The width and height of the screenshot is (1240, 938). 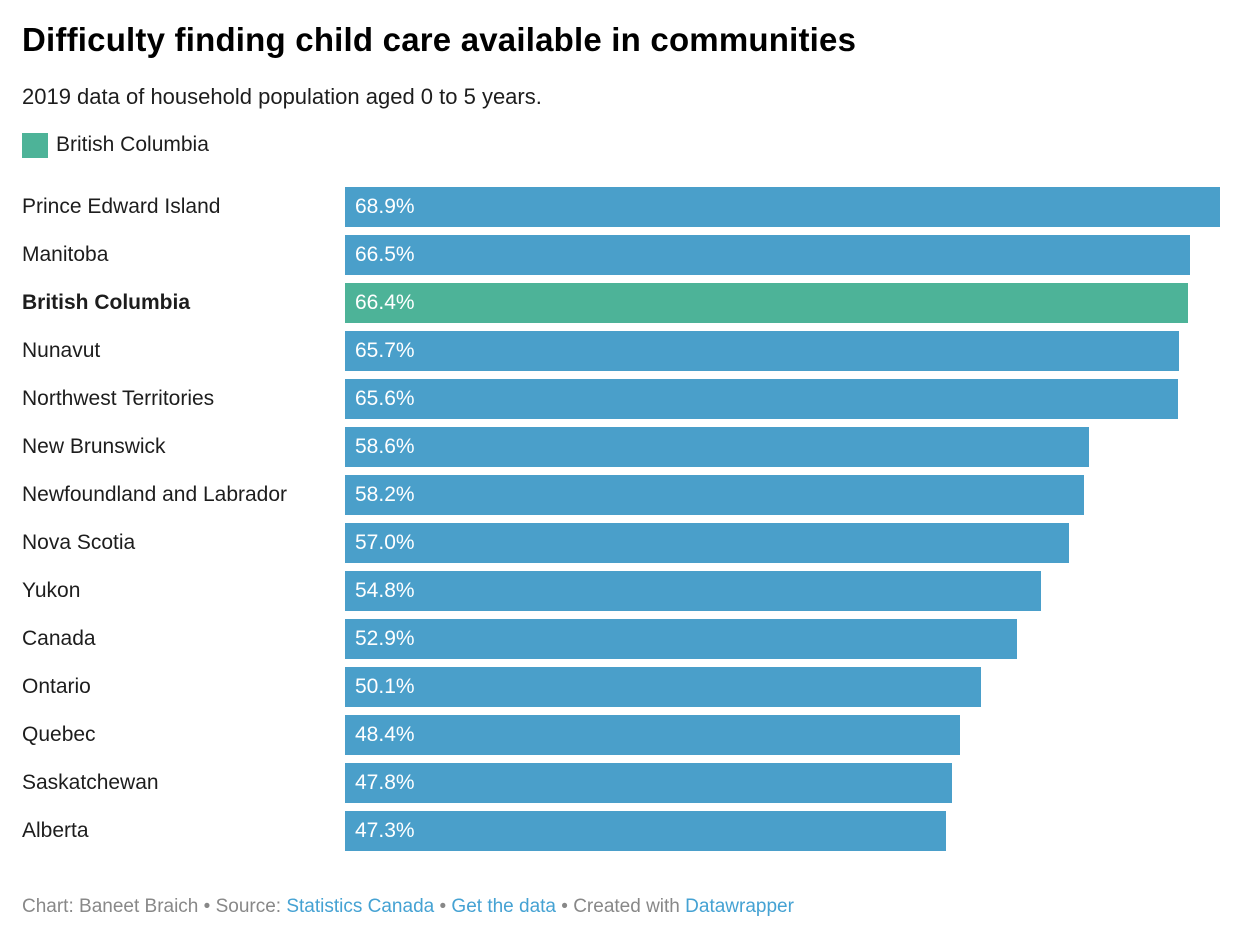 I want to click on bar: 54.8%, so click(x=693, y=590).